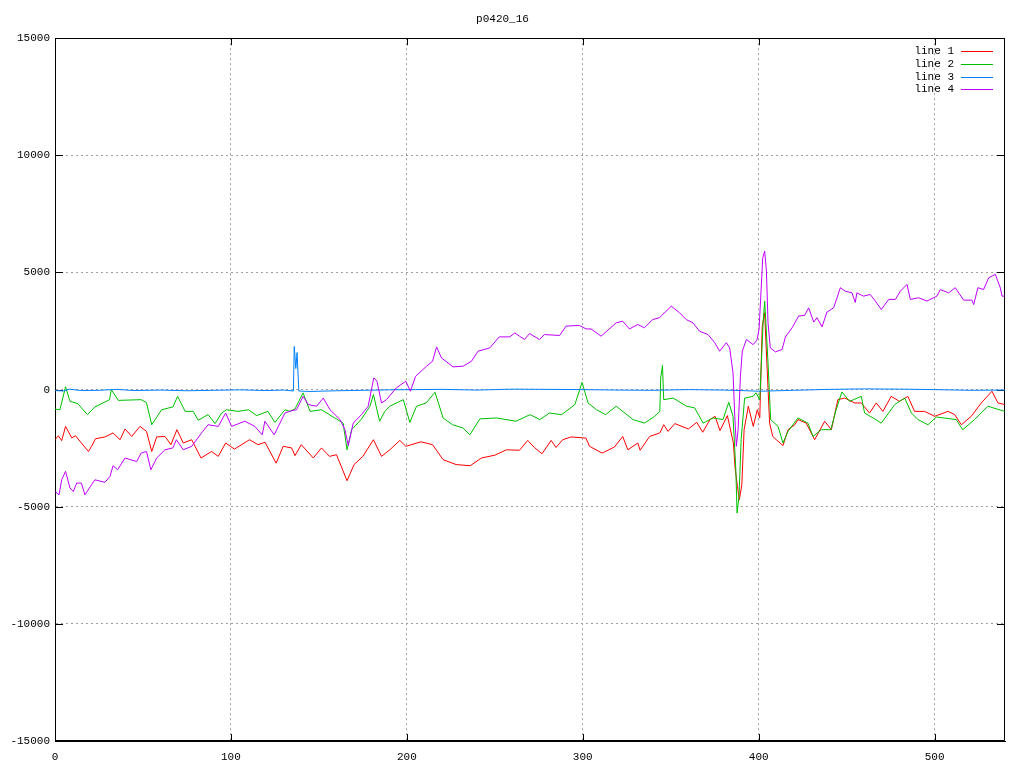 This screenshot has height=768, width=1024. I want to click on y-tick-label: 15000, so click(33, 38).